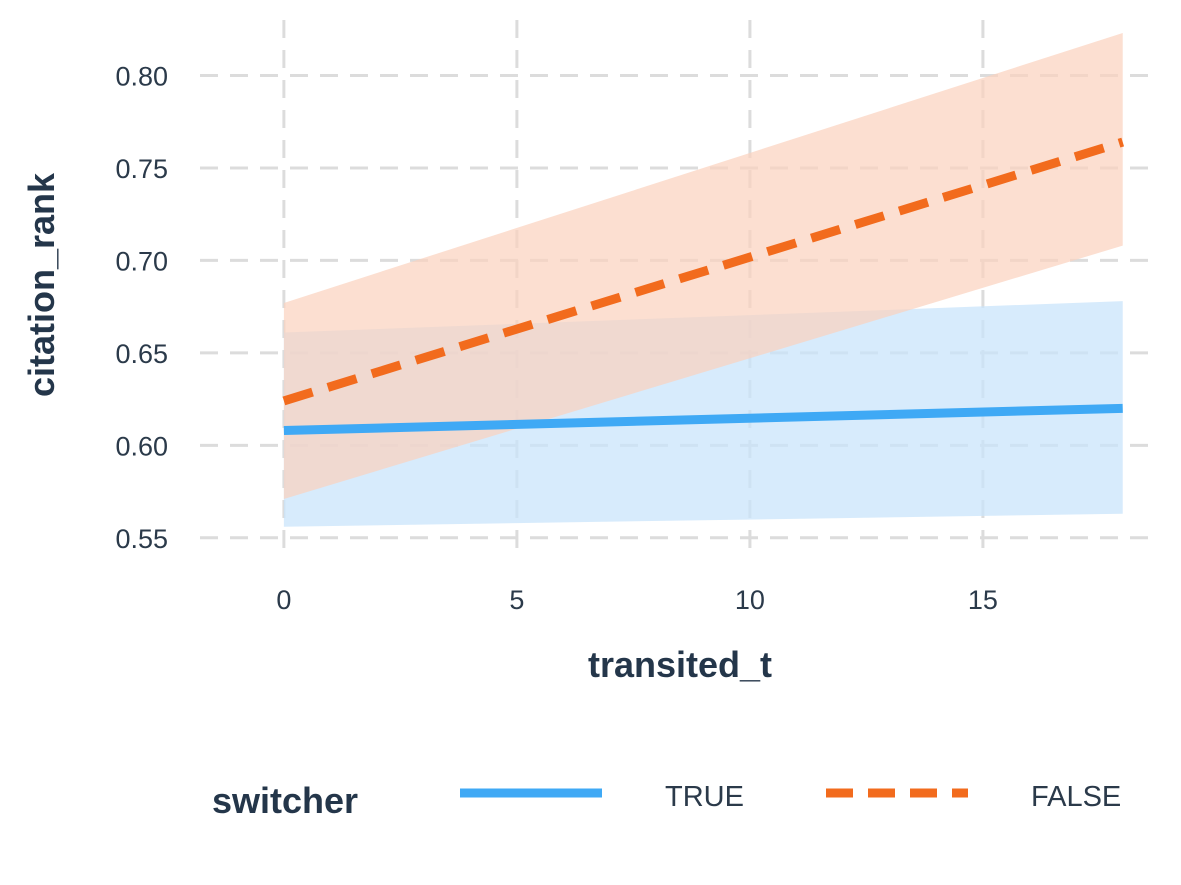  I want to click on series-line-true, so click(703, 419).